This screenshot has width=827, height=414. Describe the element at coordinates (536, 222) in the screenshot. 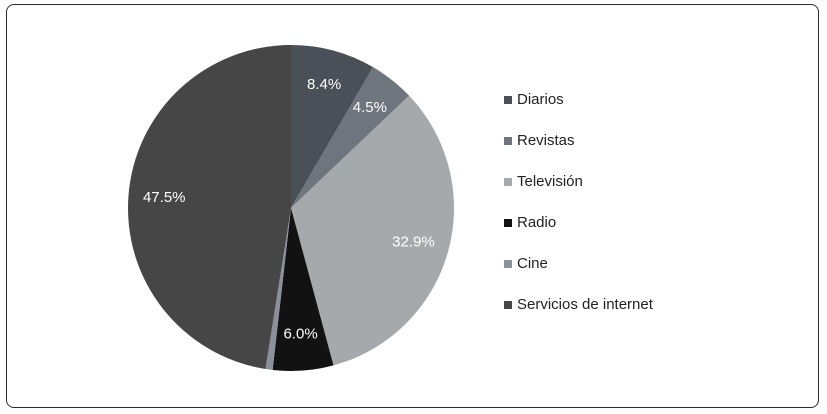

I see `legend-label: Radio` at that location.